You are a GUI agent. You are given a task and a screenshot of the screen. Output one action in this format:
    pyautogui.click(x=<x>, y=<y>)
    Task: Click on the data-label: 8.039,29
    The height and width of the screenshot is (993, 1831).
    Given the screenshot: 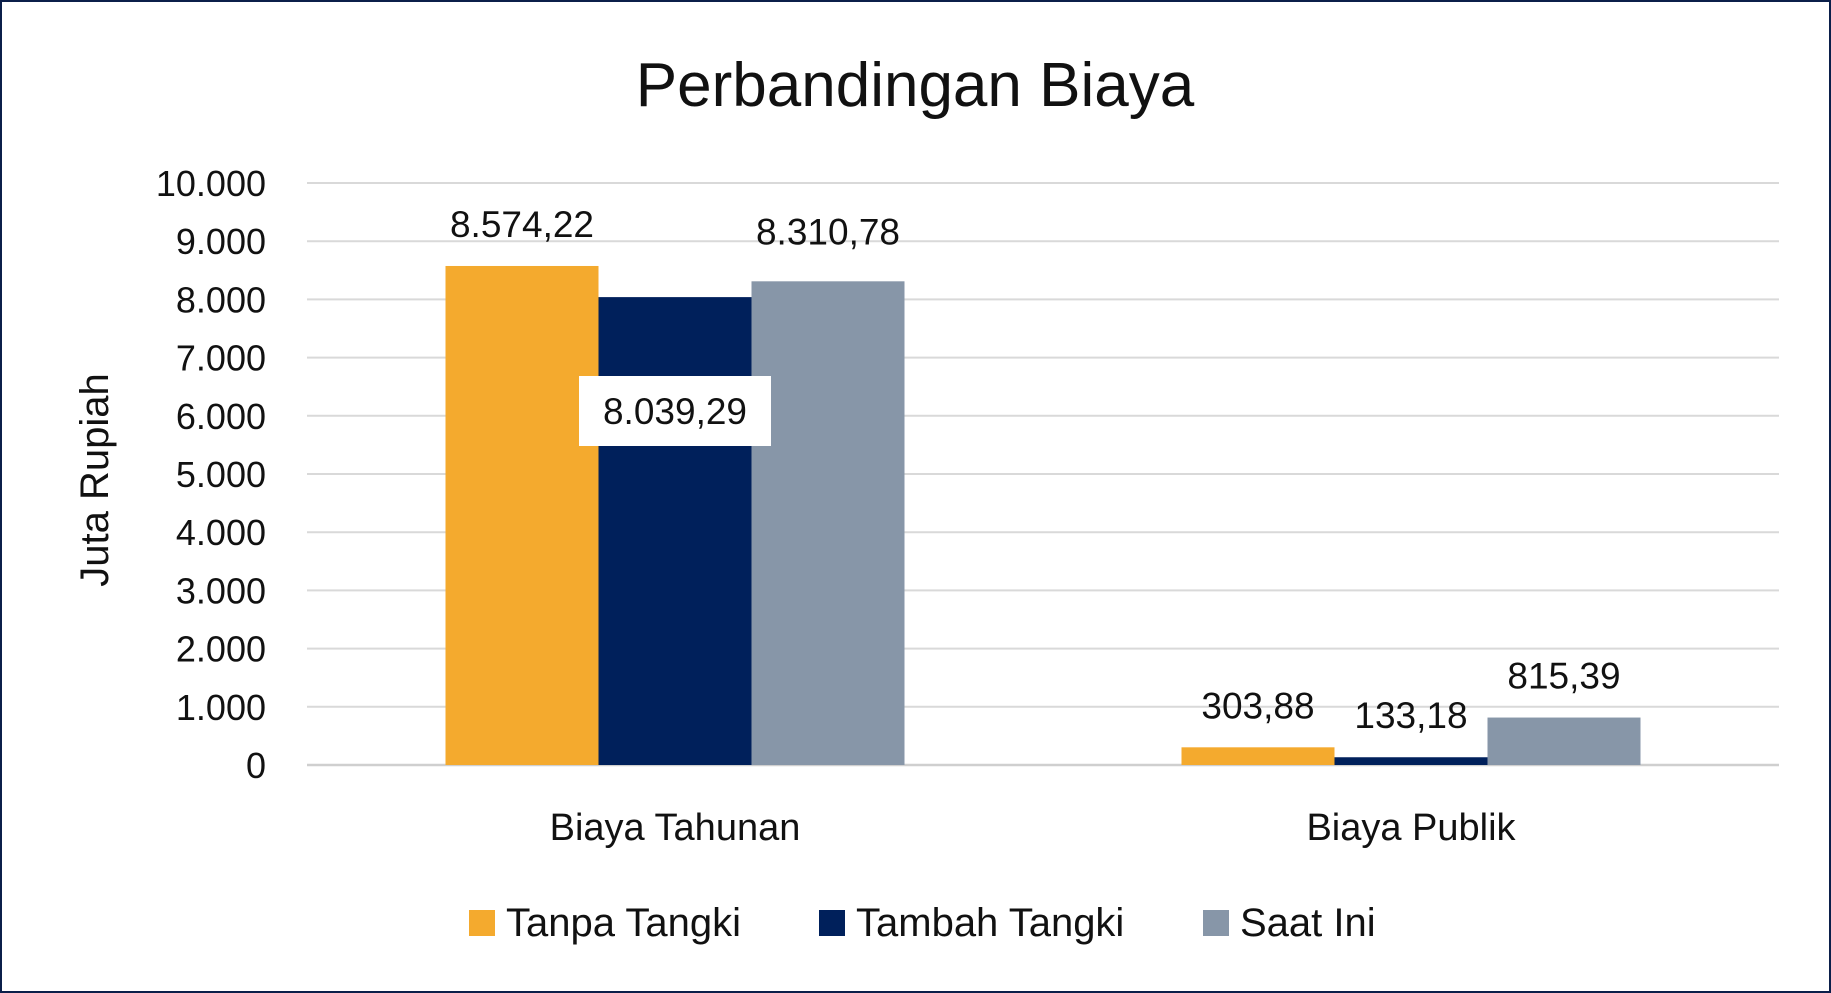 What is the action you would take?
    pyautogui.click(x=675, y=411)
    